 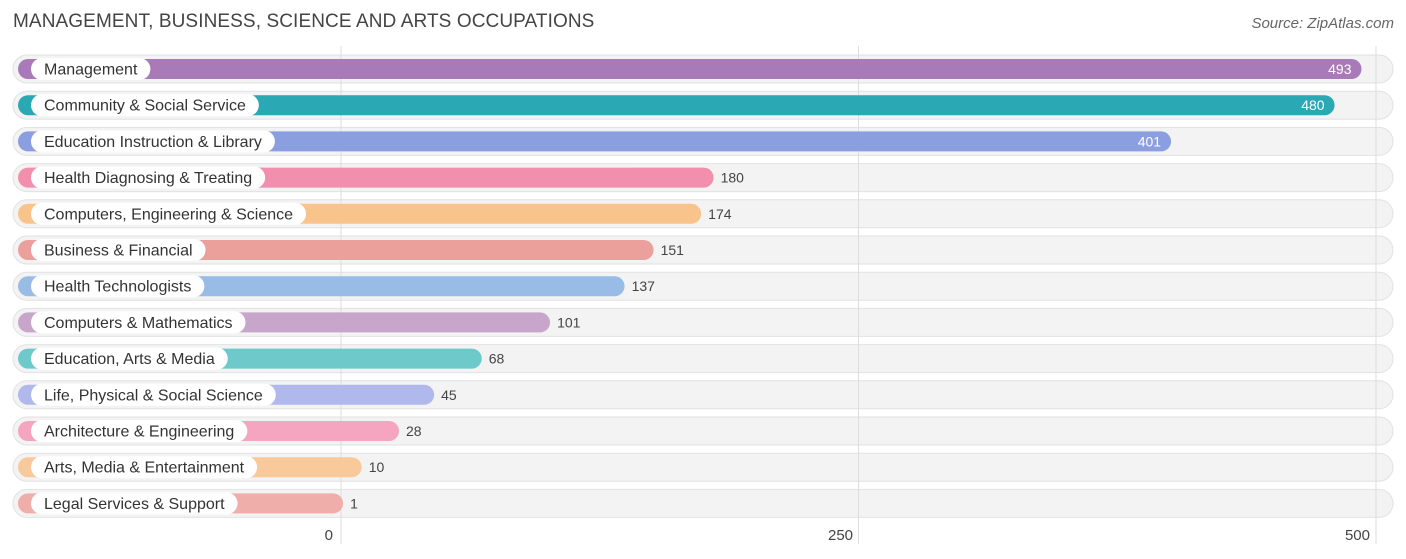 I want to click on value-label: 151, so click(x=673, y=250).